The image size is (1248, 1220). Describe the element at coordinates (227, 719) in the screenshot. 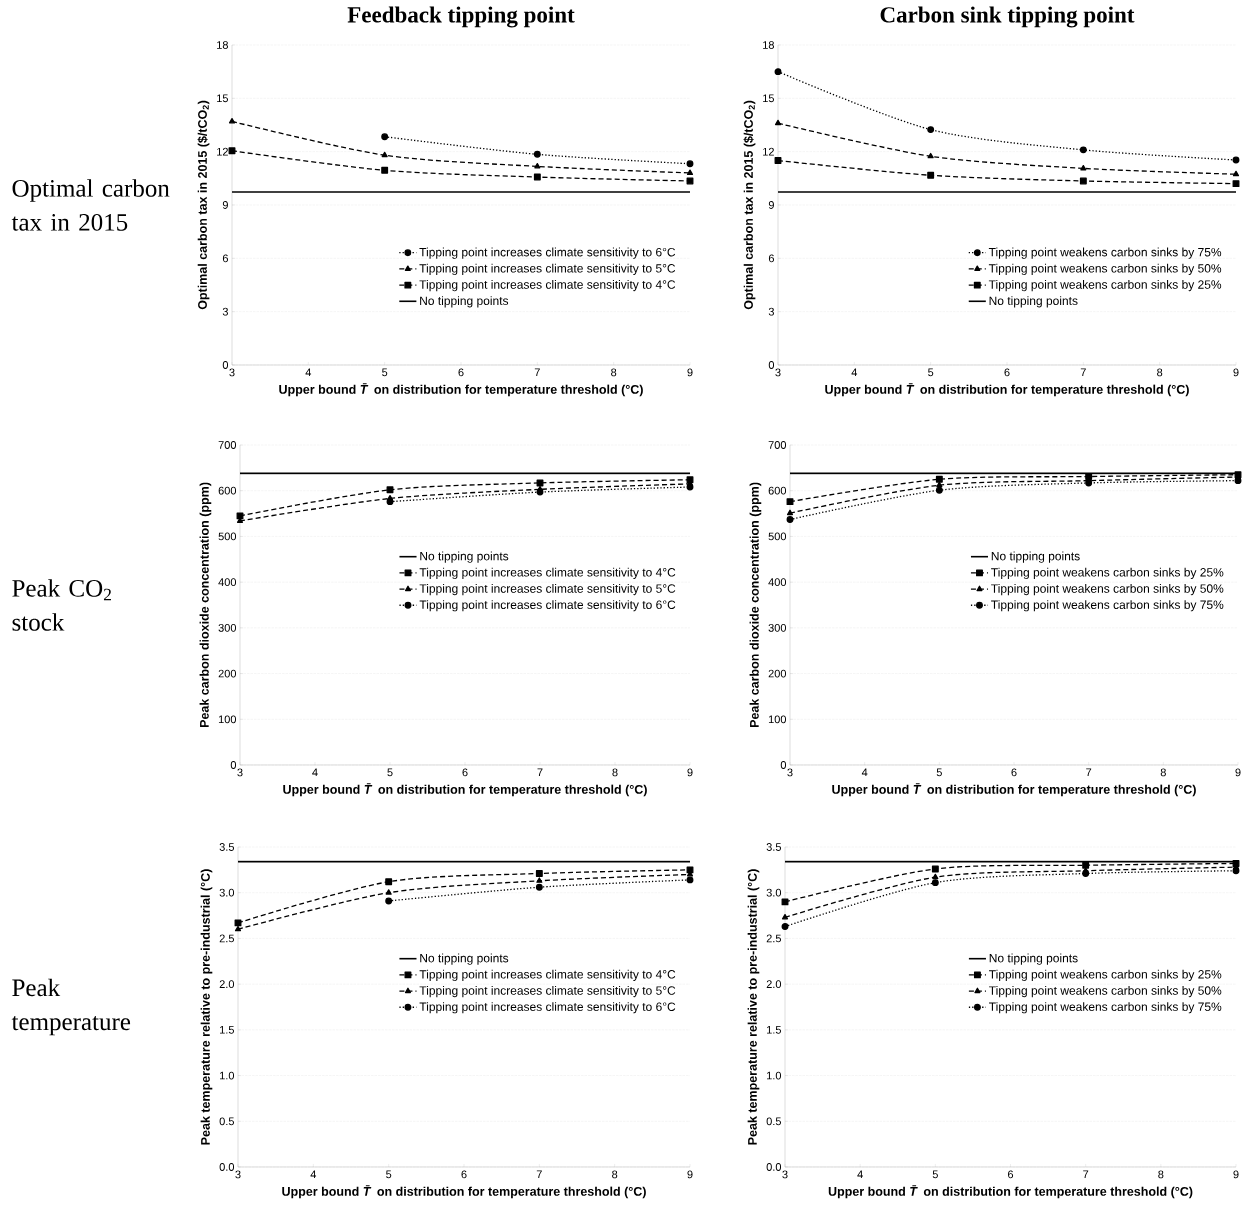

I see `y-tick-label: 100` at that location.